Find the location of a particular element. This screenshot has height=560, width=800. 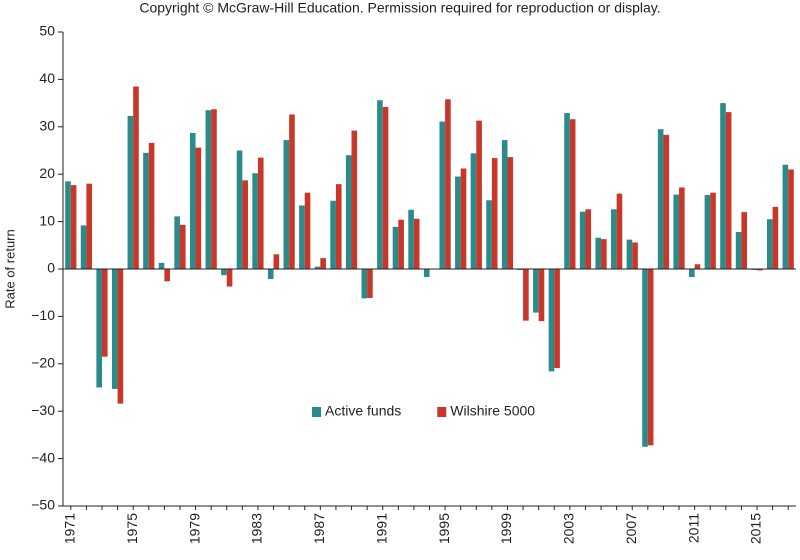

x-tick-label: 1987 is located at coordinates (319, 528).